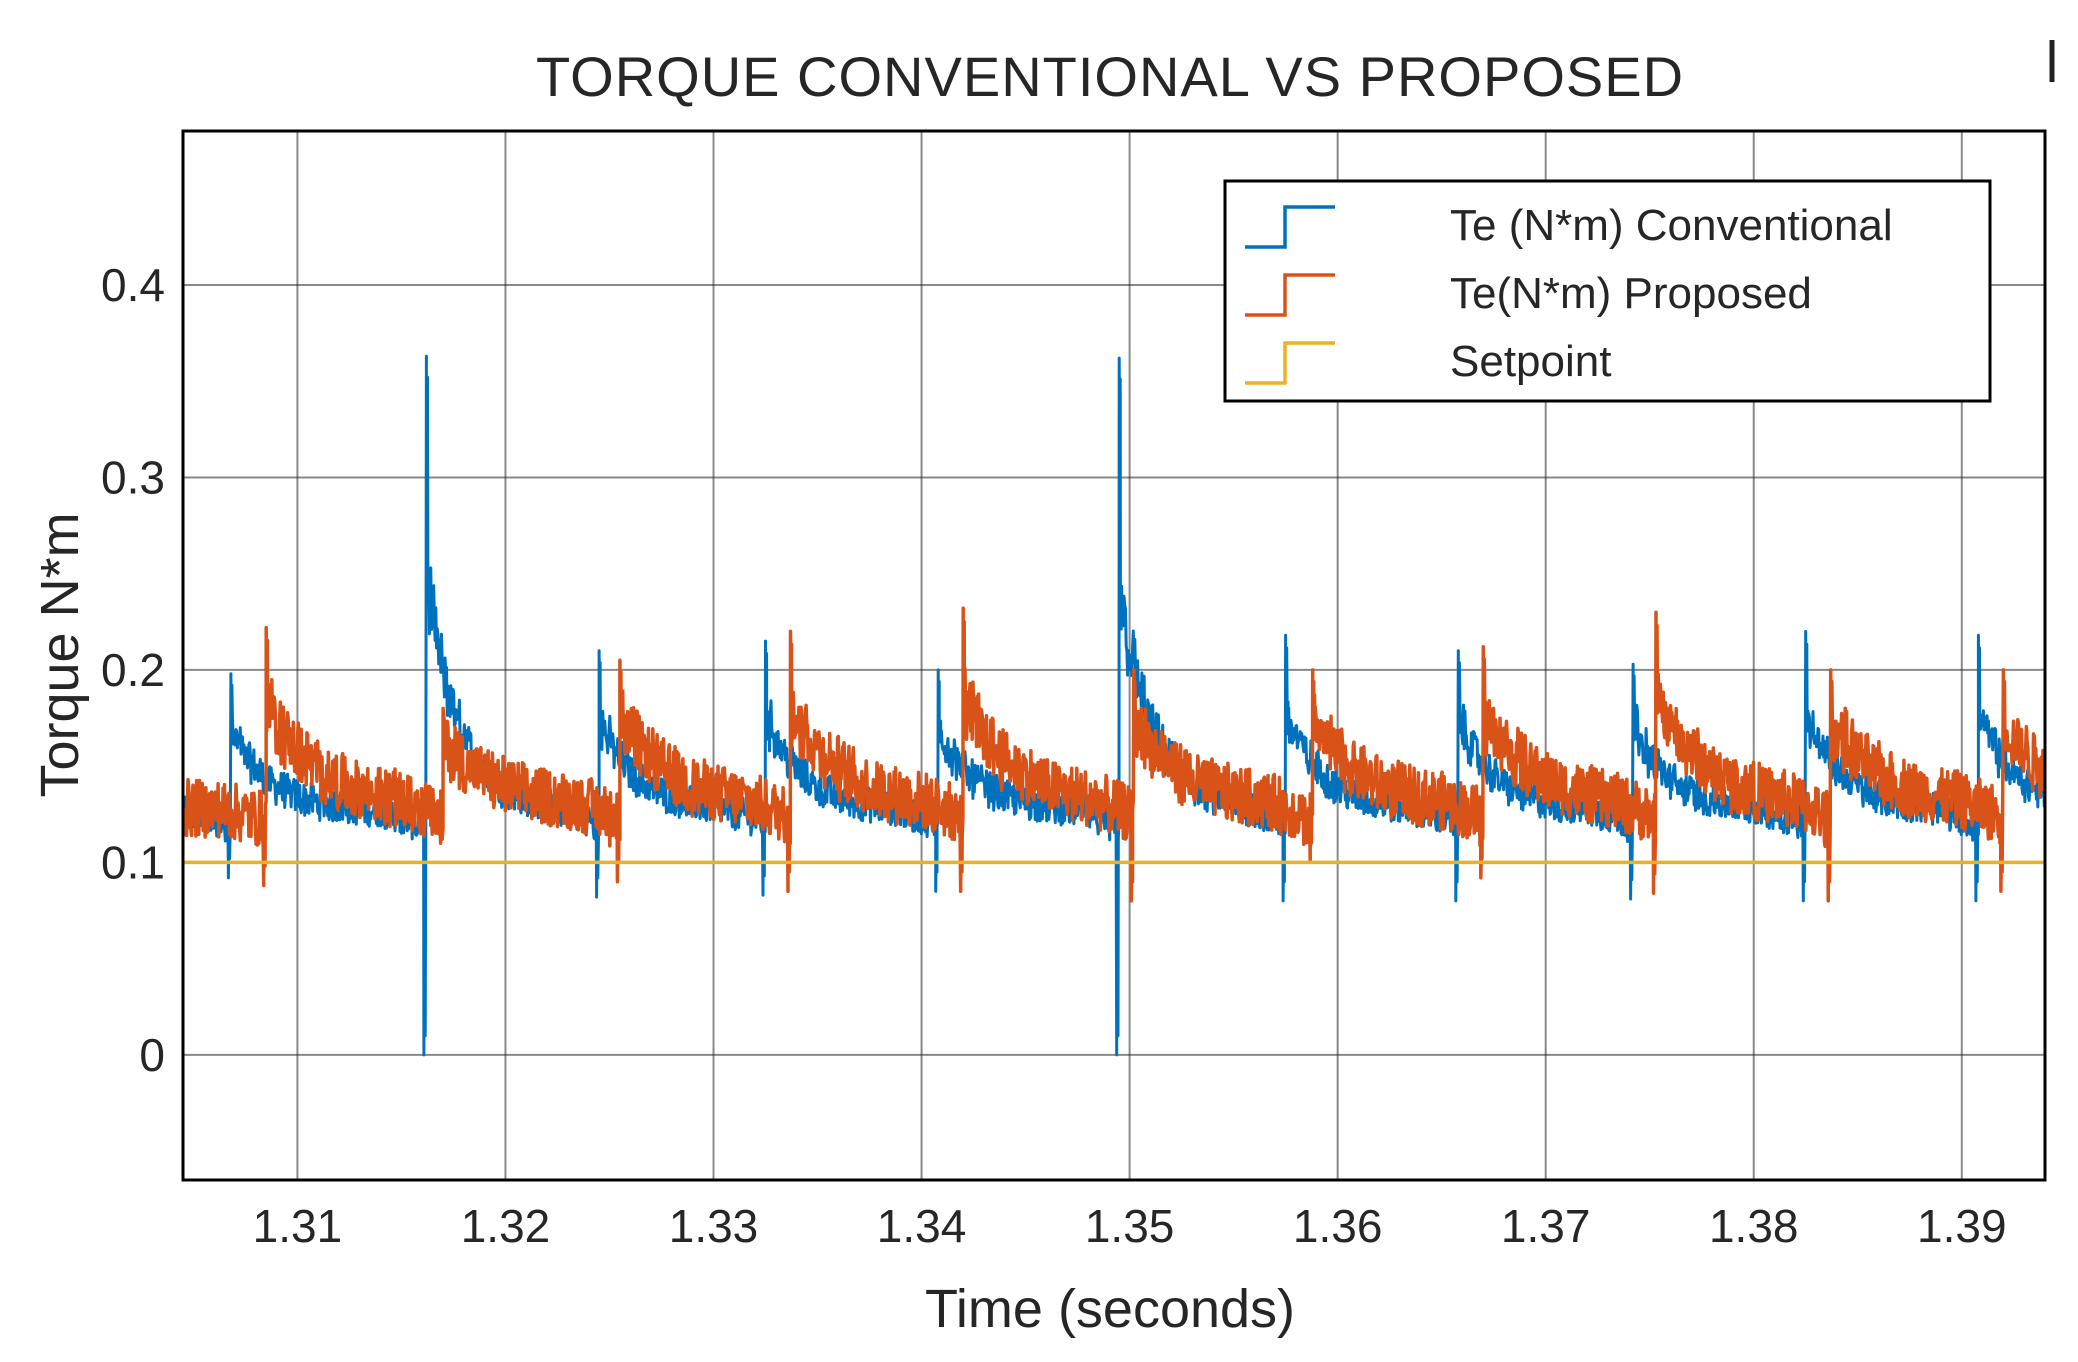 The image size is (2078, 1362). What do you see at coordinates (1671, 225) in the screenshot?
I see `legend-label: Te (N*m) Conventional` at bounding box center [1671, 225].